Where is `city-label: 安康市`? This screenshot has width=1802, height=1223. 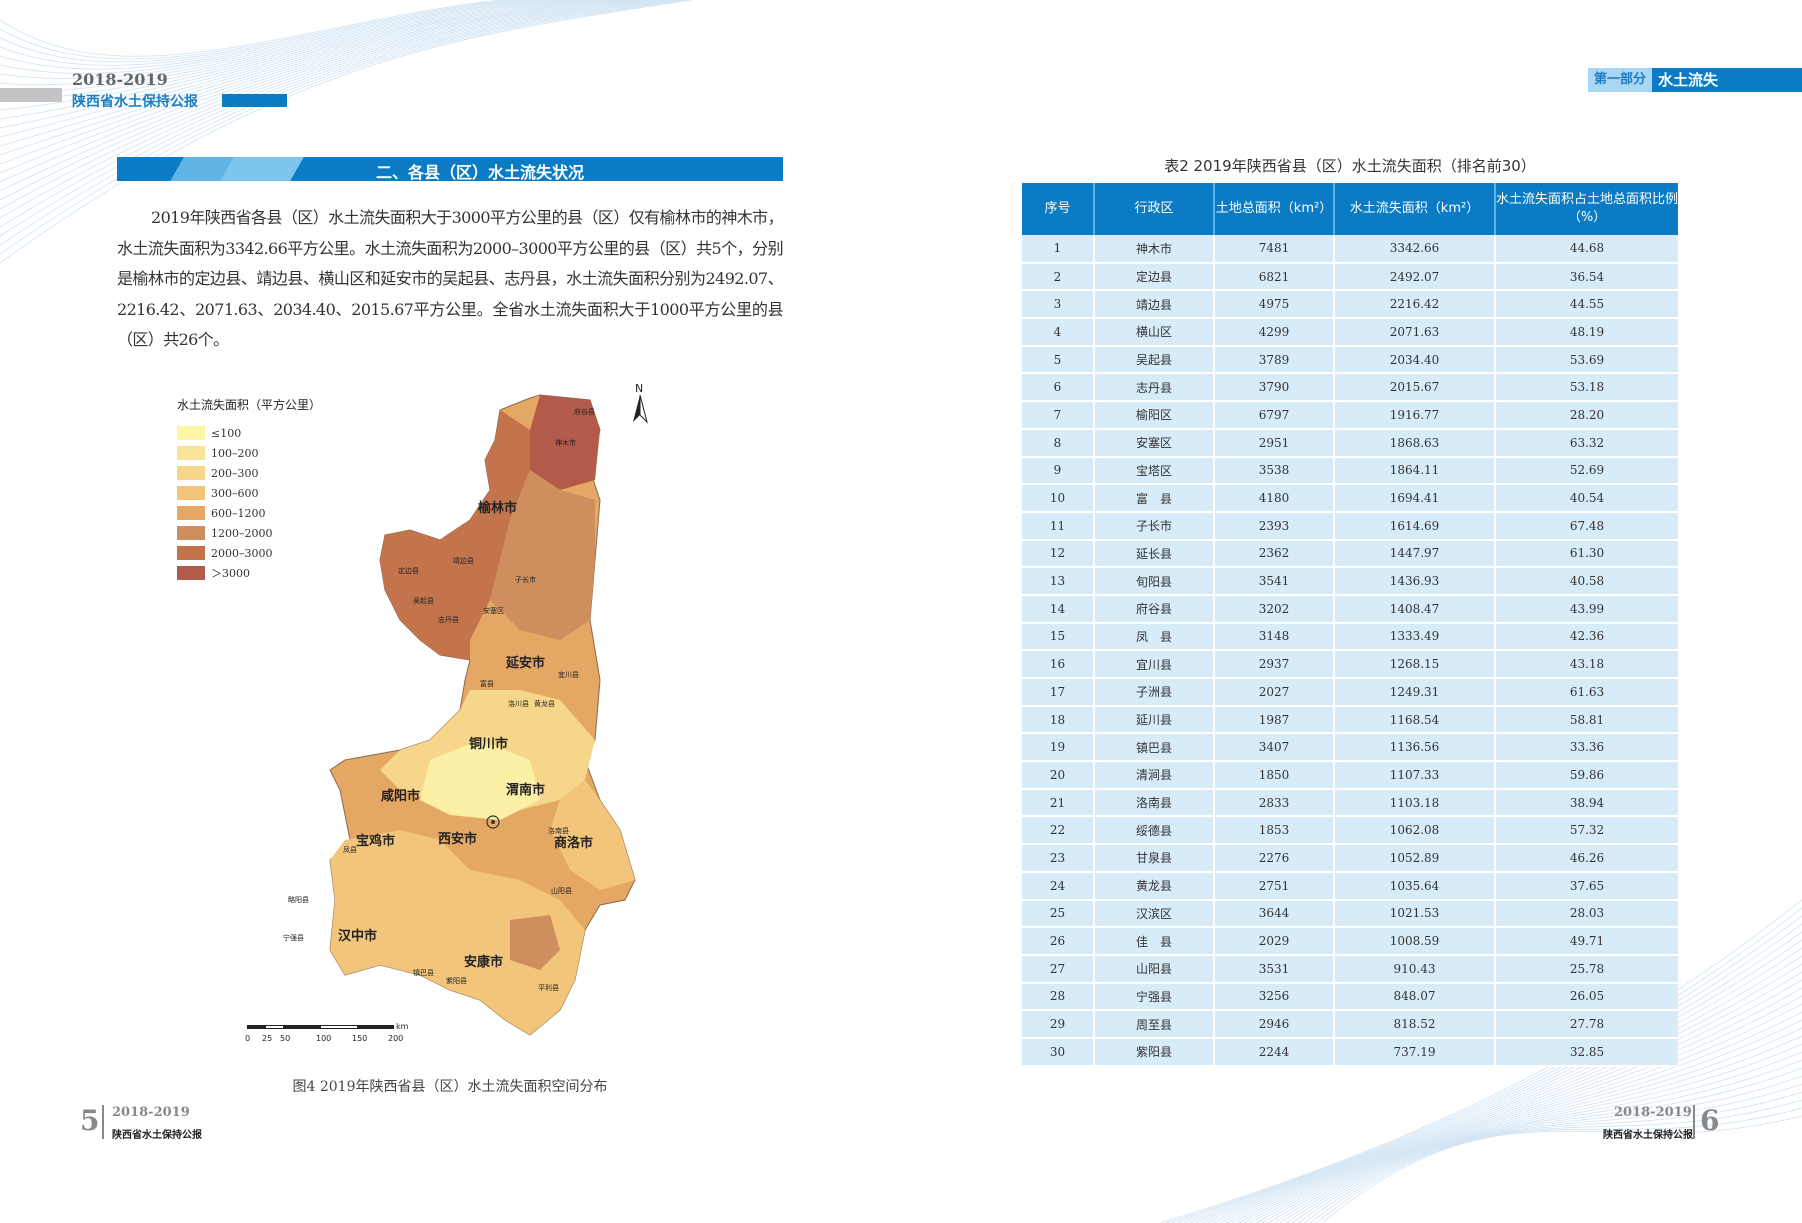 city-label: 安康市 is located at coordinates (483, 962).